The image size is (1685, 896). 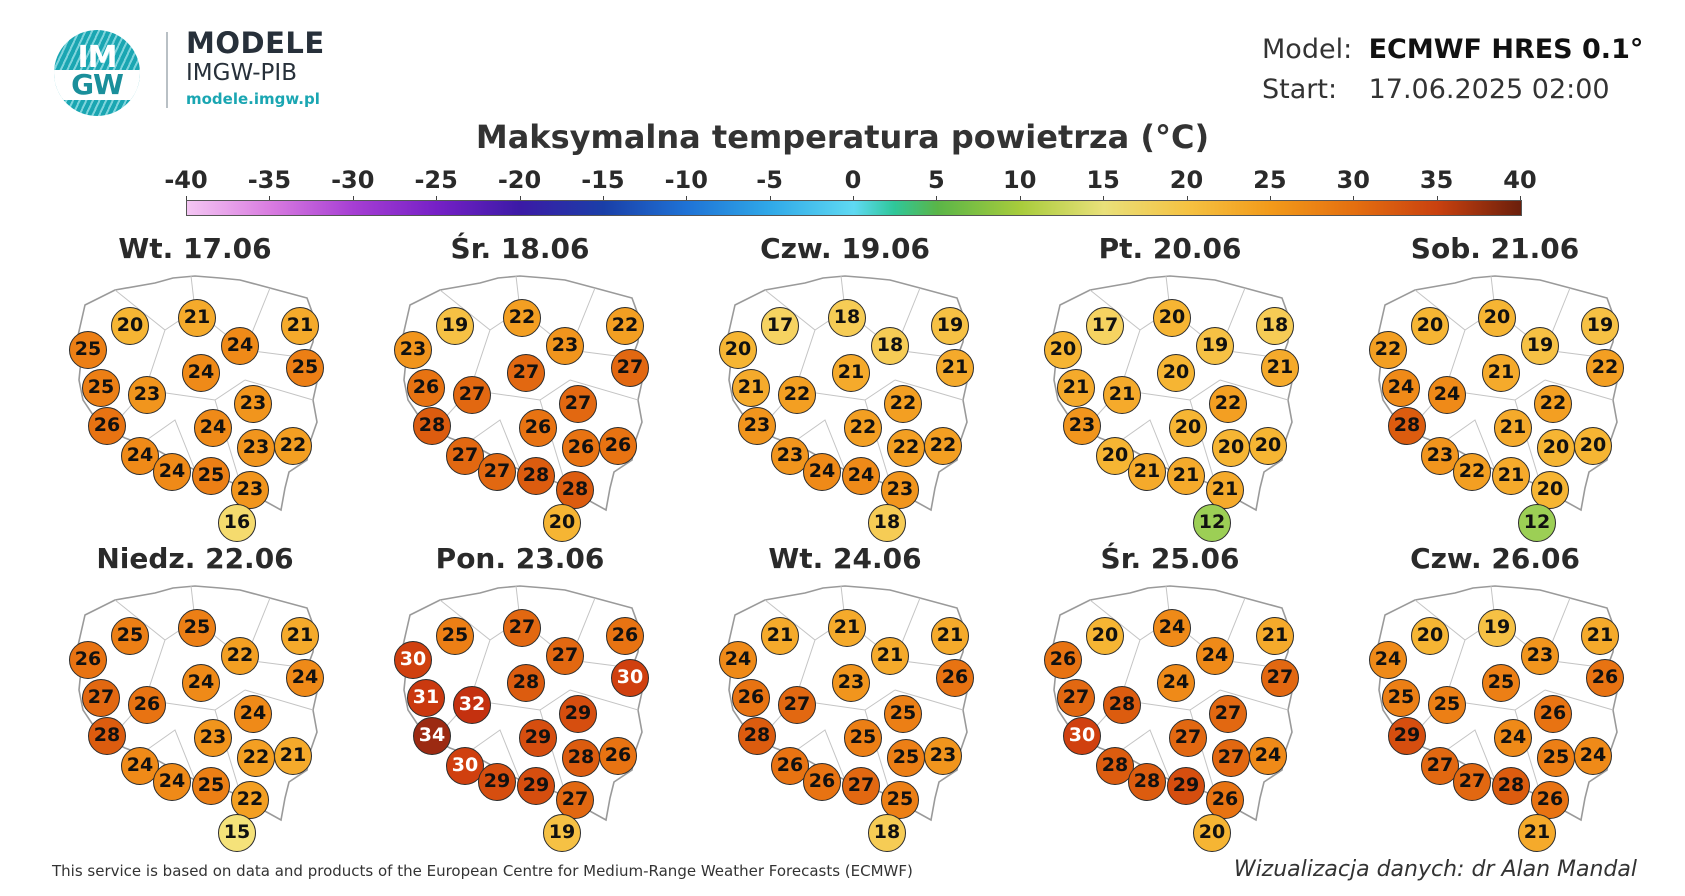 What do you see at coordinates (237, 523) in the screenshot?
I see `station-temperature: 16` at bounding box center [237, 523].